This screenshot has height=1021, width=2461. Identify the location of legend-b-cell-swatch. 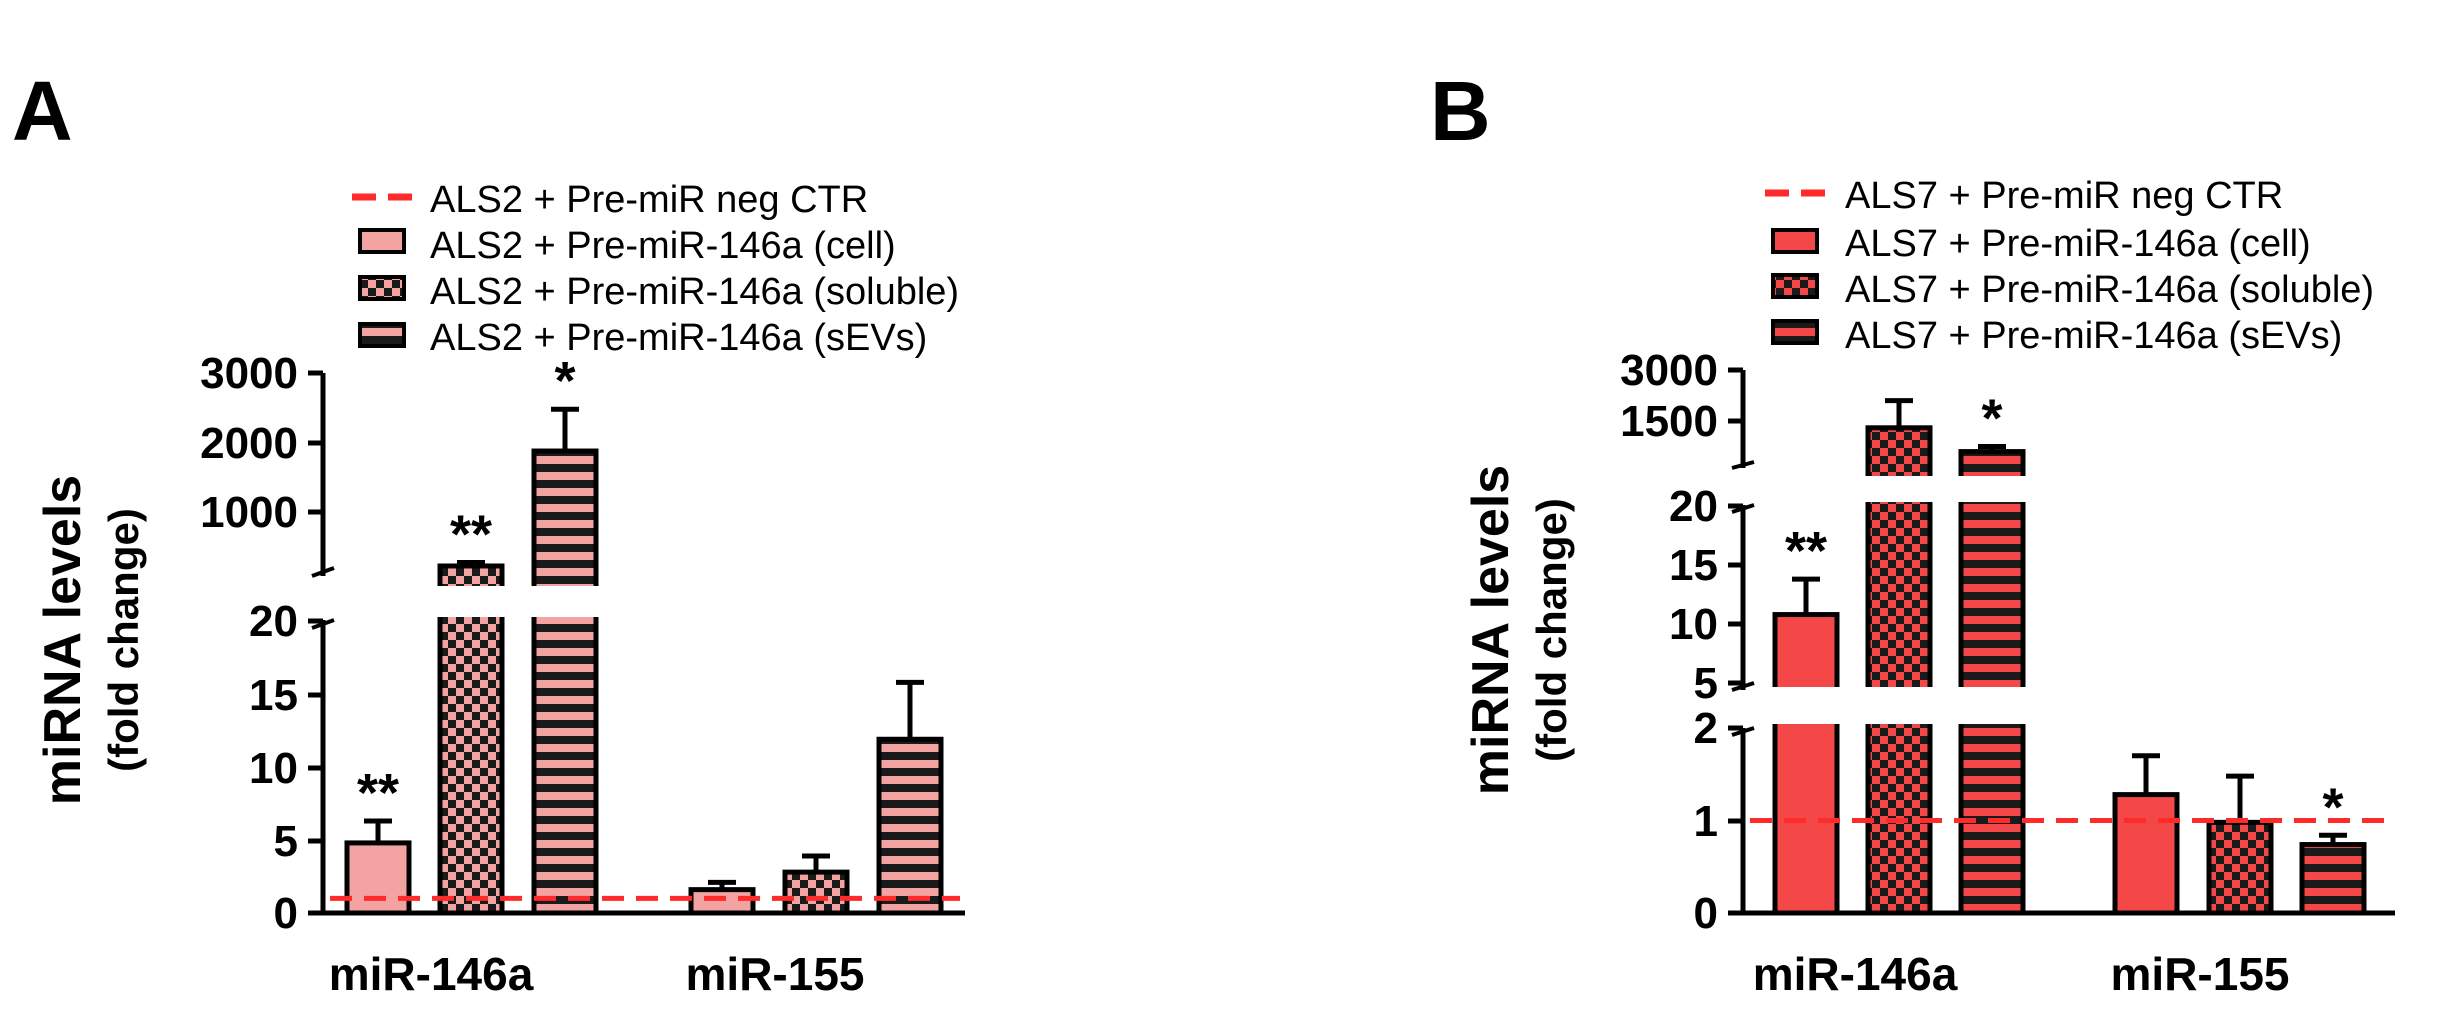
(1795, 241).